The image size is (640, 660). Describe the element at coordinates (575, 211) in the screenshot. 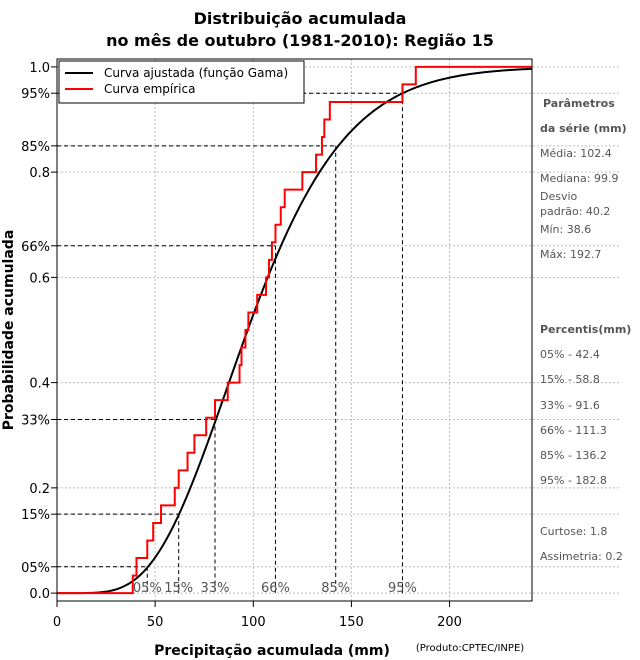

I see `param-desvio-line-2: padrão: 40.2` at that location.